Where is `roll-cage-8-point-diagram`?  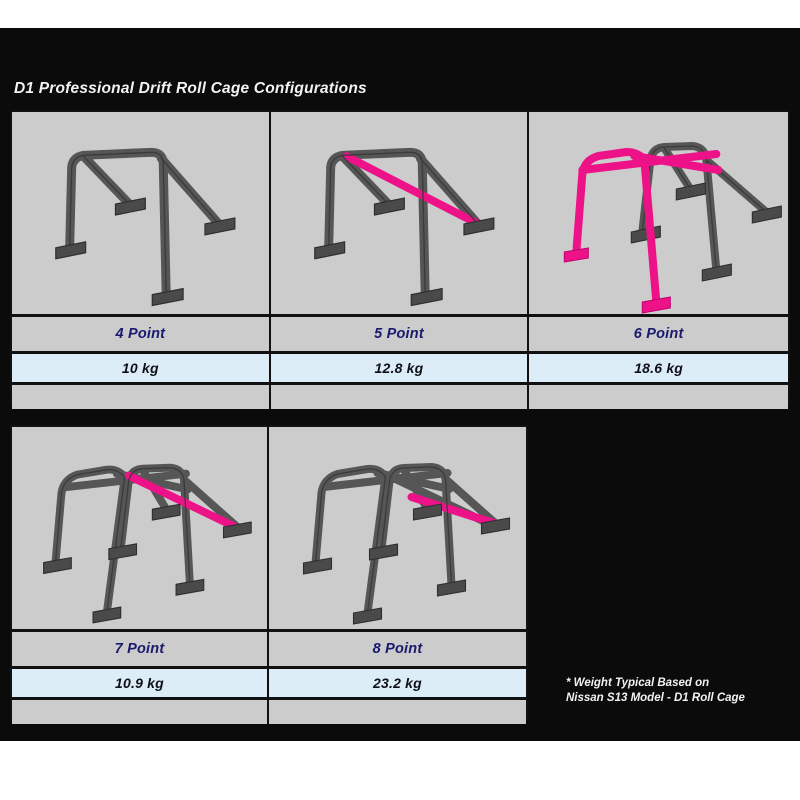
roll-cage-8-point-diagram is located at coordinates (406, 544).